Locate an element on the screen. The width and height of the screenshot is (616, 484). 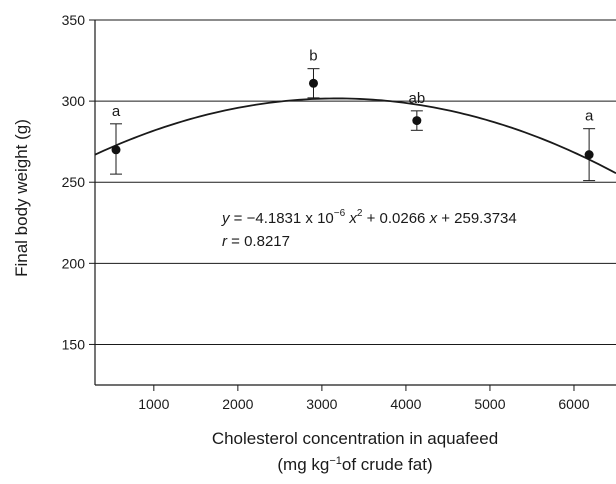
eq-y: y is located at coordinates (226, 218).